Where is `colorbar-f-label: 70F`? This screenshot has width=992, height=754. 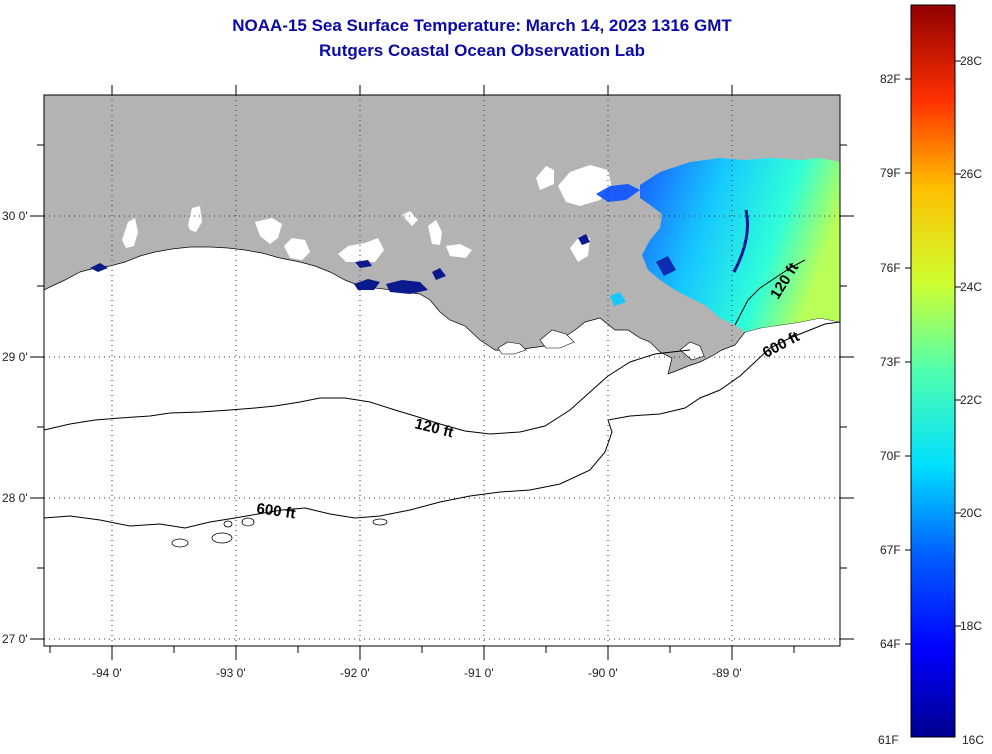
colorbar-f-label: 70F is located at coordinates (890, 456).